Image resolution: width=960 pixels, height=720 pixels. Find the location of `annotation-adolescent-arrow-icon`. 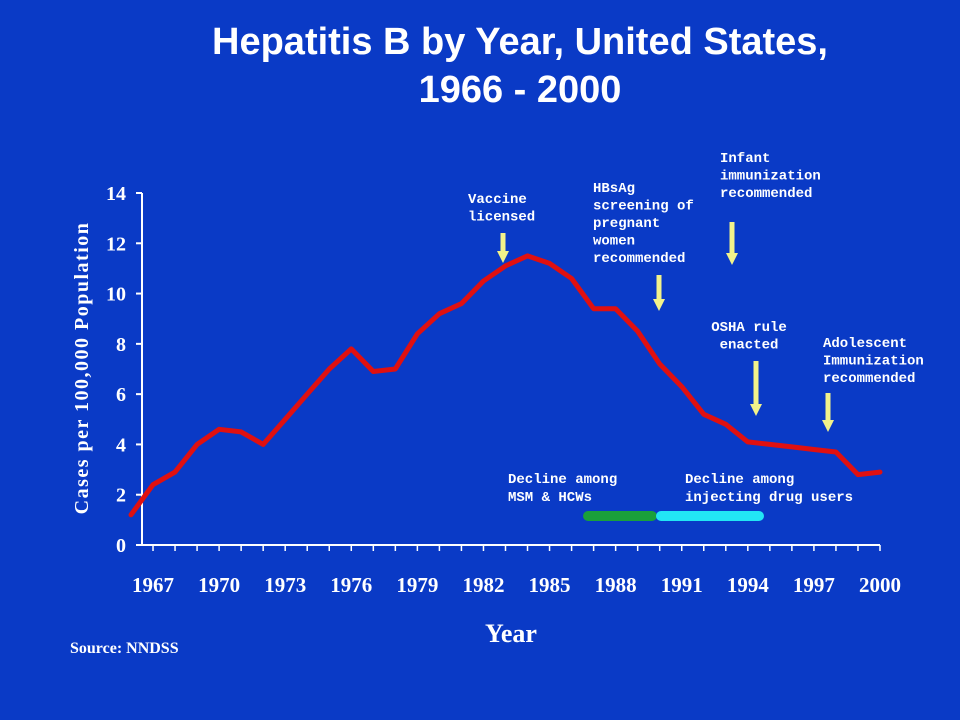

annotation-adolescent-arrow-icon is located at coordinates (828, 426).